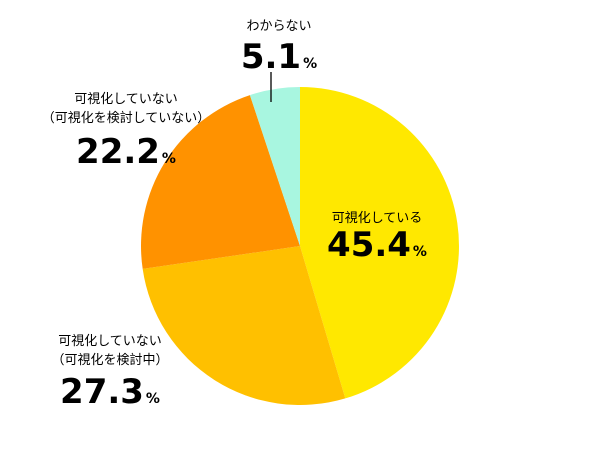  Describe the element at coordinates (279, 57) in the screenshot. I see `label-wakaranai-value: 5.1%` at that location.